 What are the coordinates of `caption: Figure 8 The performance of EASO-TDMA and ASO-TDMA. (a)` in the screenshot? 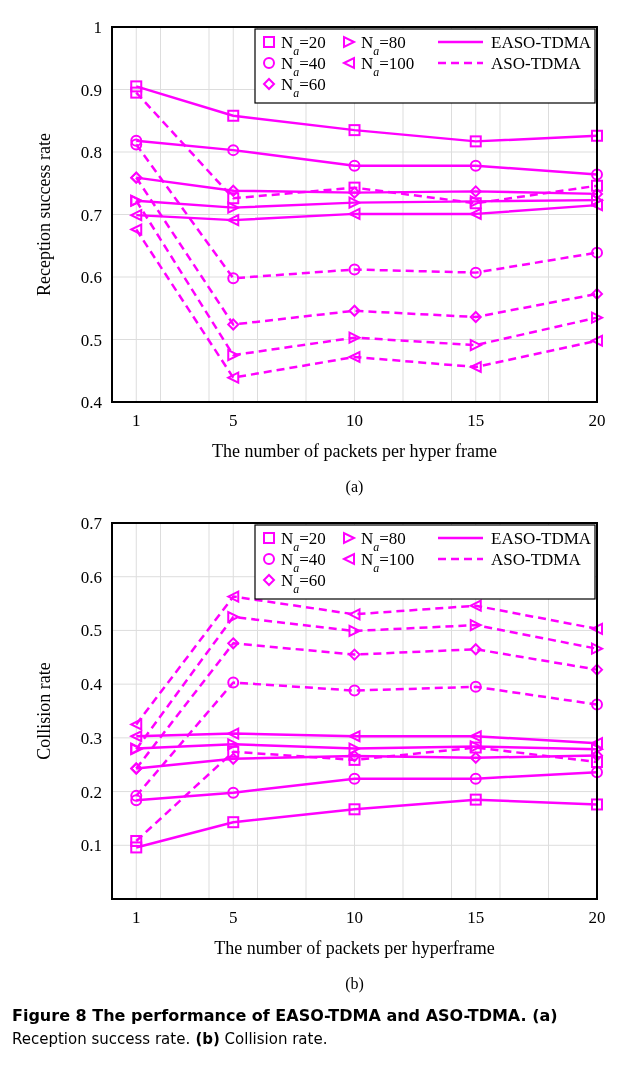 It's located at (285, 1015).